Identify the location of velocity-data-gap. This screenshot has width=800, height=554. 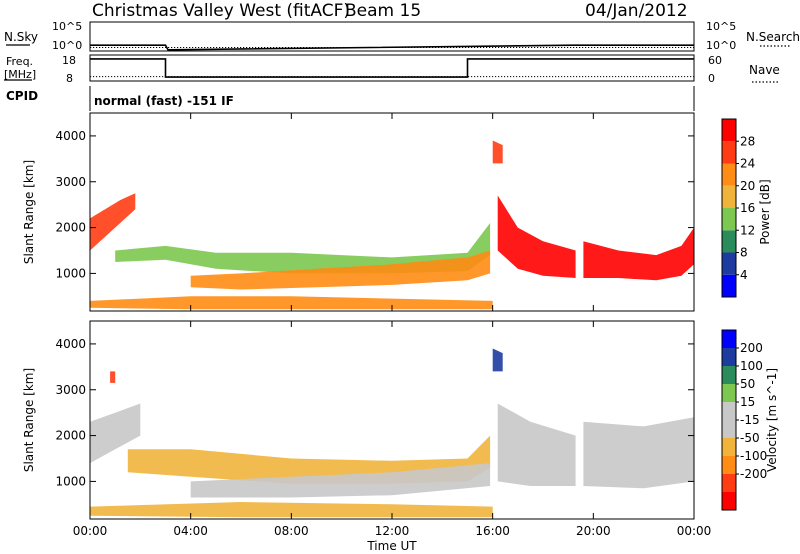
(579, 420).